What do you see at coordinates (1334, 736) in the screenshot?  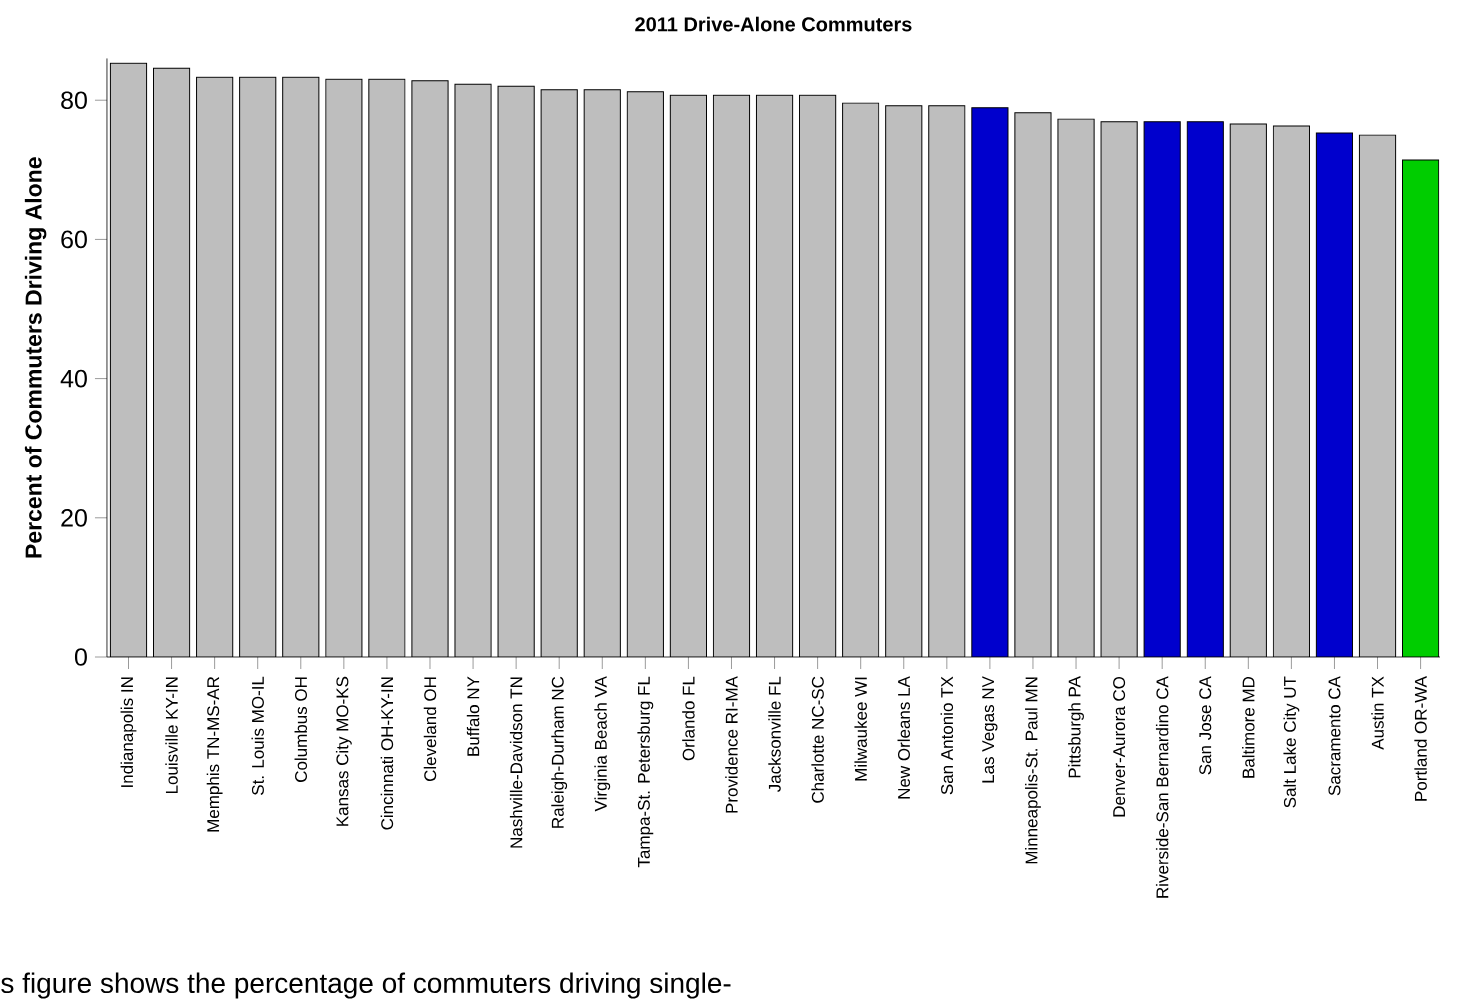 I see `x-tick-label: Sacramento CA` at bounding box center [1334, 736].